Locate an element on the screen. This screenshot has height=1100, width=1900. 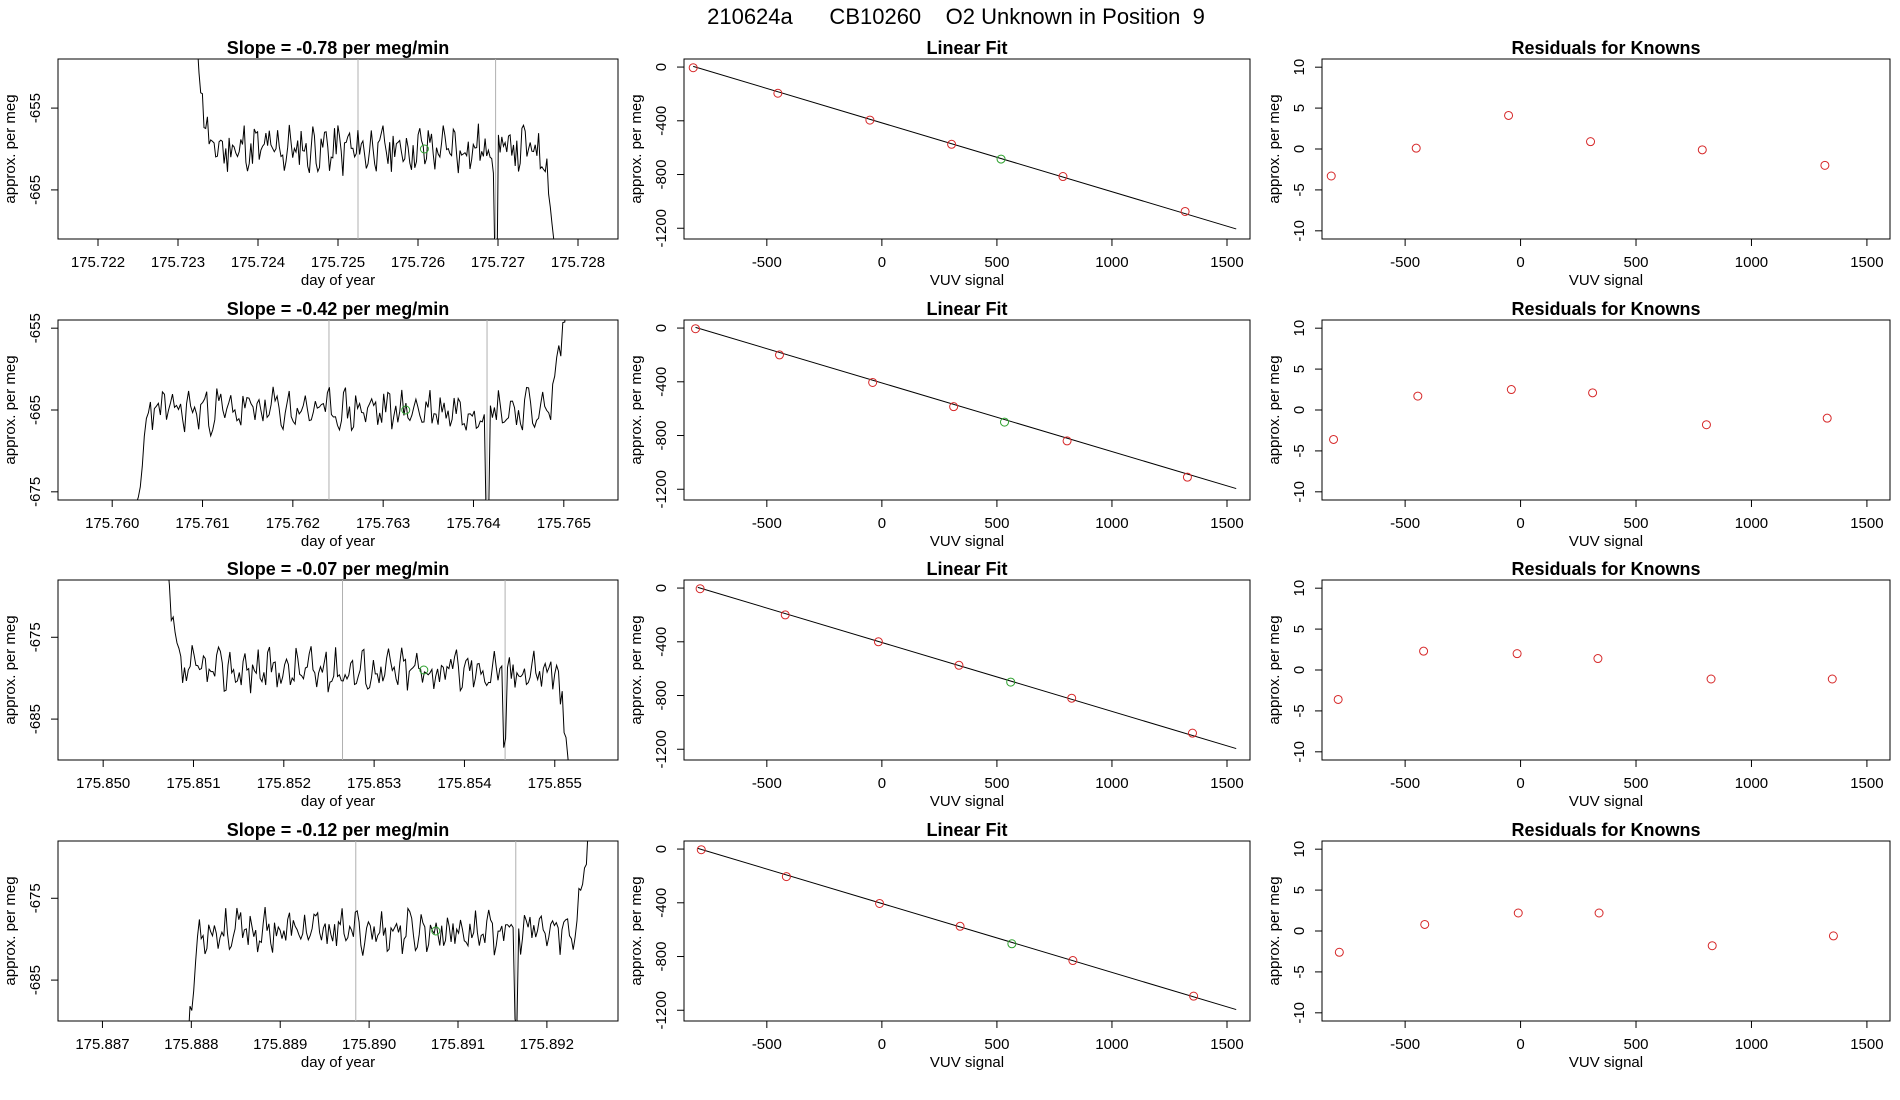
x-tick-label: 175.889 is located at coordinates (280, 1044).